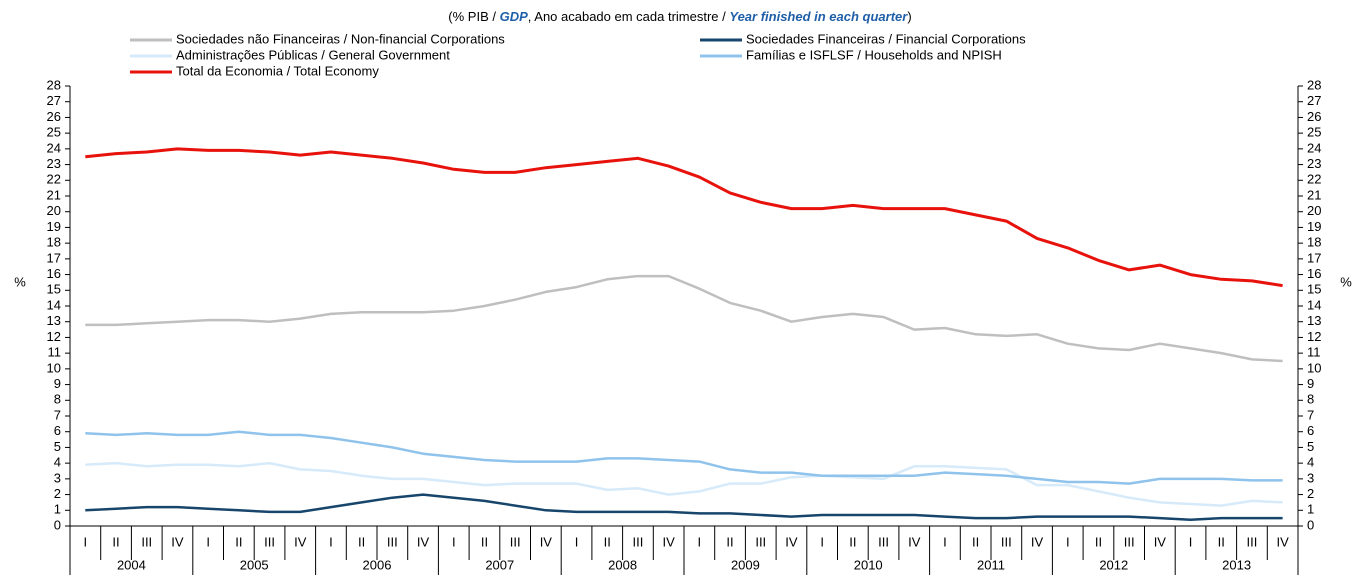 This screenshot has width=1360, height=575. I want to click on y-tick-label: 25, so click(54, 132).